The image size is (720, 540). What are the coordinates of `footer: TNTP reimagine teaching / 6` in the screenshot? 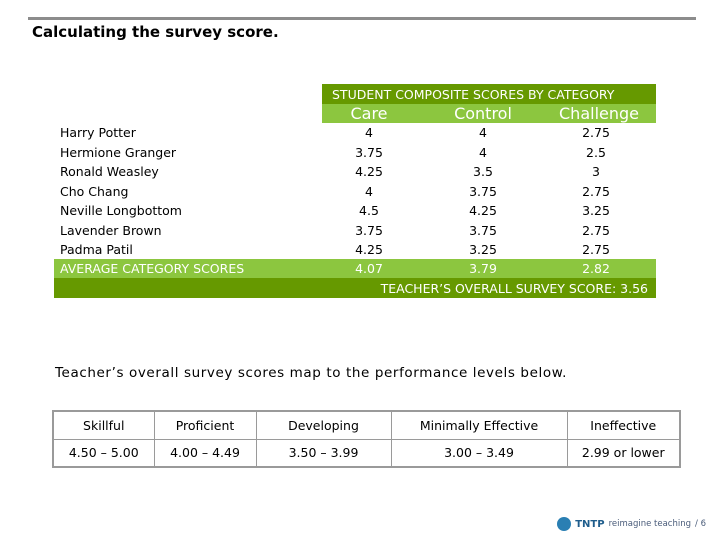 It's located at (631, 524).